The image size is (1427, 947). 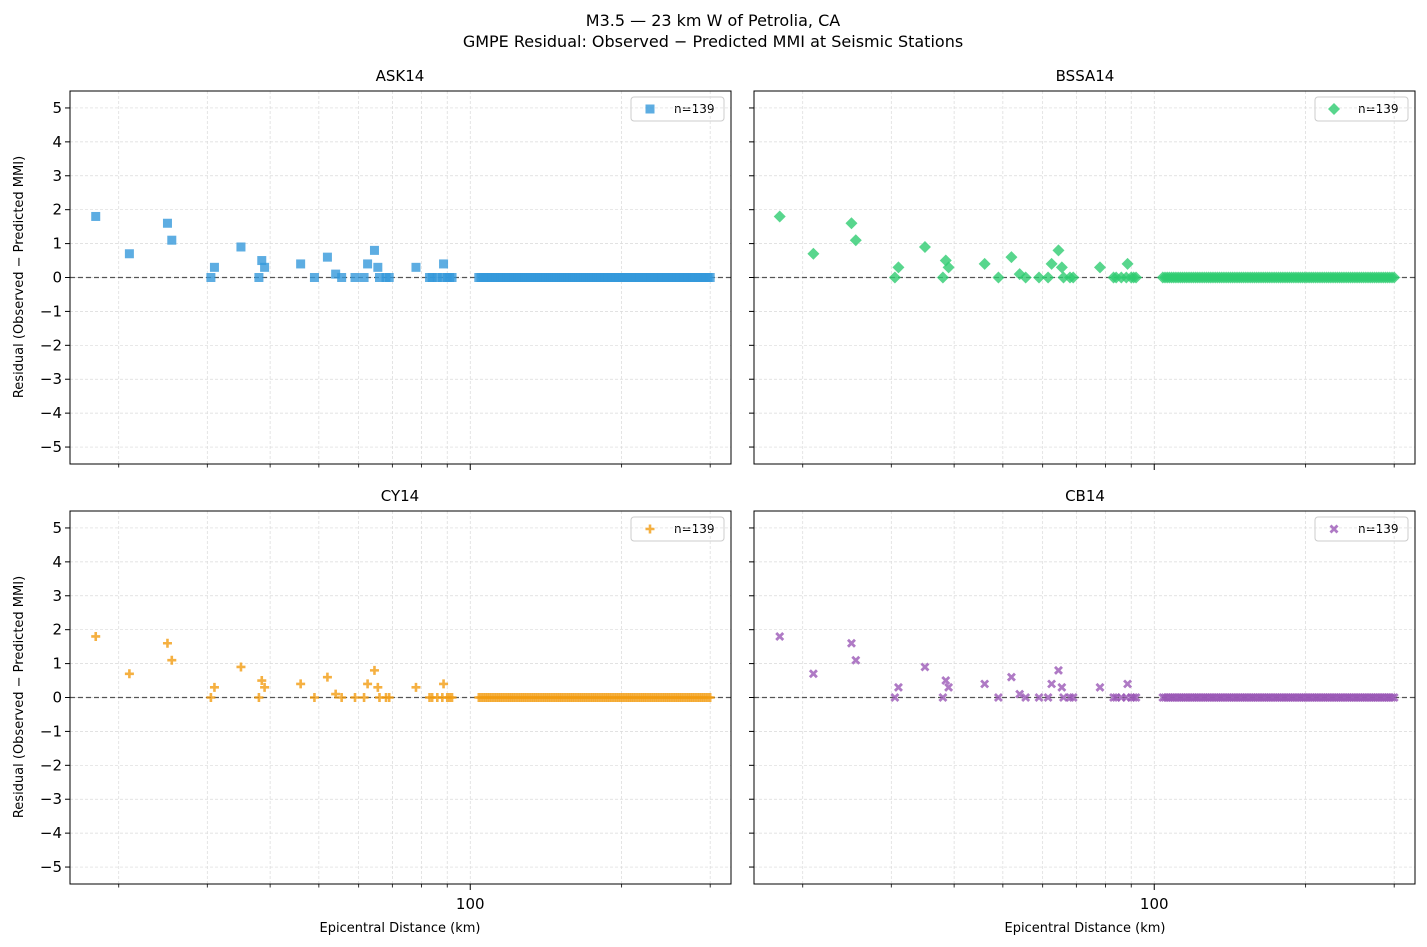 What do you see at coordinates (57, 664) in the screenshot?
I see `y-tick-label: 1` at bounding box center [57, 664].